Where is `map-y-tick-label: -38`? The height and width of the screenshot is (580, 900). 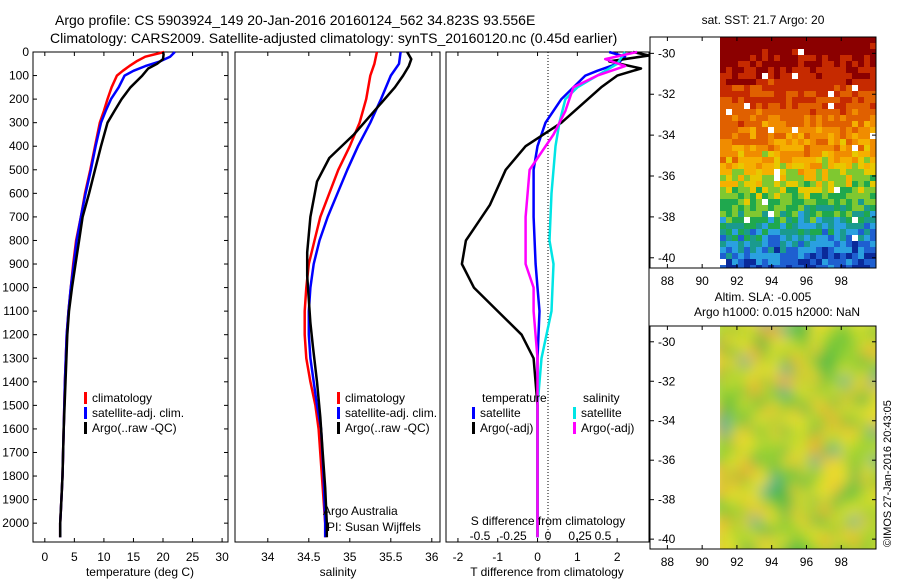 map-y-tick-label: -38 is located at coordinates (667, 500).